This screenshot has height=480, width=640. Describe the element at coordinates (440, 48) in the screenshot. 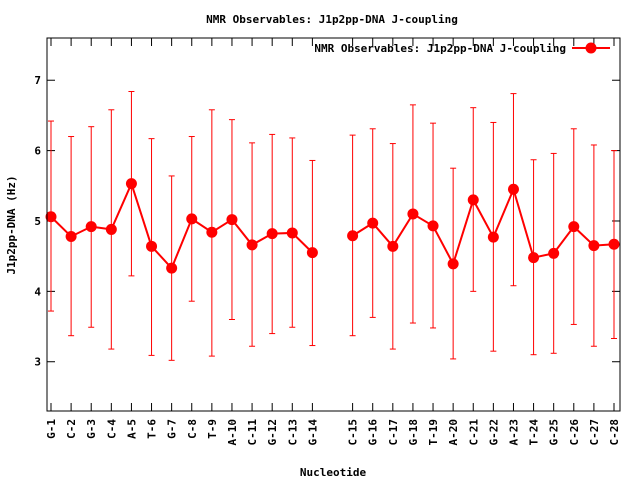

I see `legend-label: NMR Observables: J1p2pp-DNA J-coupling` at that location.